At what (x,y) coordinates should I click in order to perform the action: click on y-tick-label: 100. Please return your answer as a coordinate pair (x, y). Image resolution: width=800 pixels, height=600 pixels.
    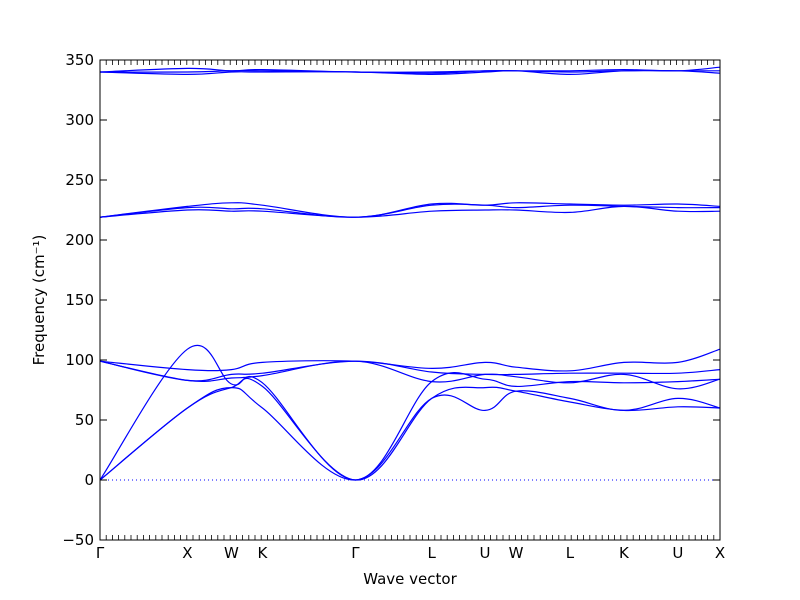
    Looking at the image, I should click on (79, 360).